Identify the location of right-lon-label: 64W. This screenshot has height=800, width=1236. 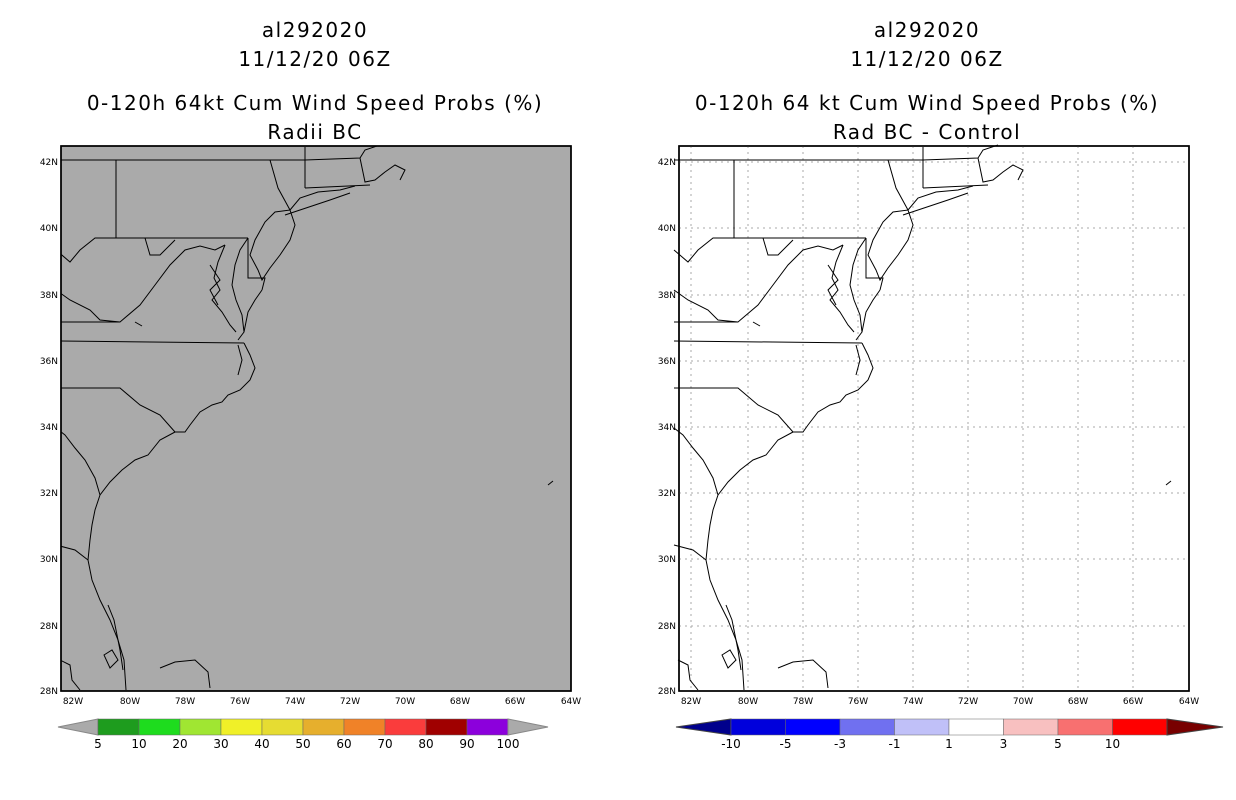
(1189, 702).